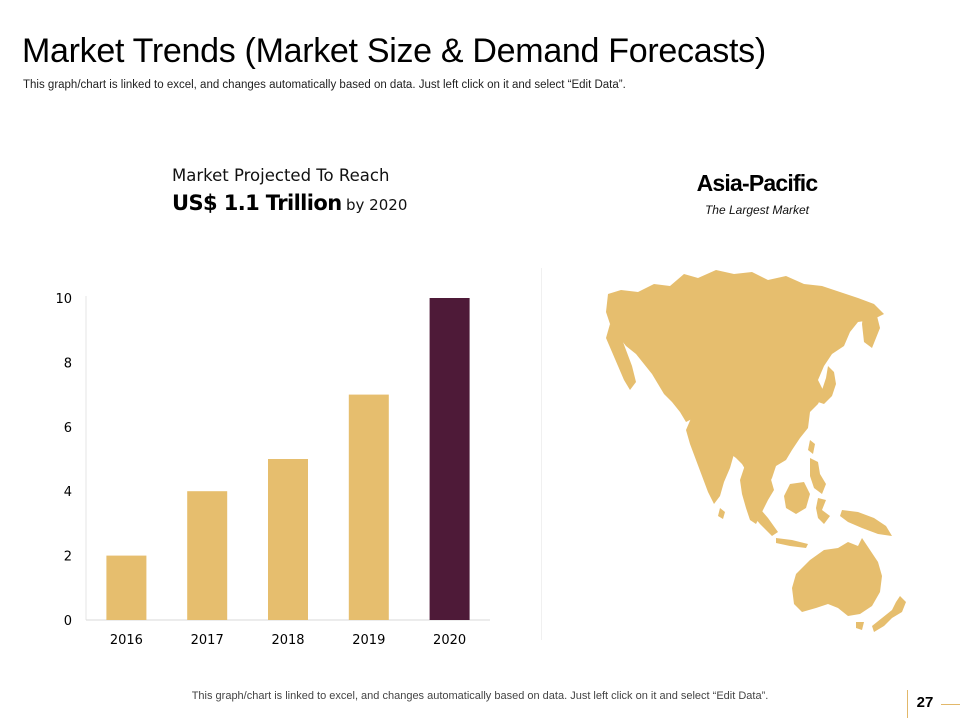 Image resolution: width=960 pixels, height=720 pixels. I want to click on map-indochina, so click(757, 493).